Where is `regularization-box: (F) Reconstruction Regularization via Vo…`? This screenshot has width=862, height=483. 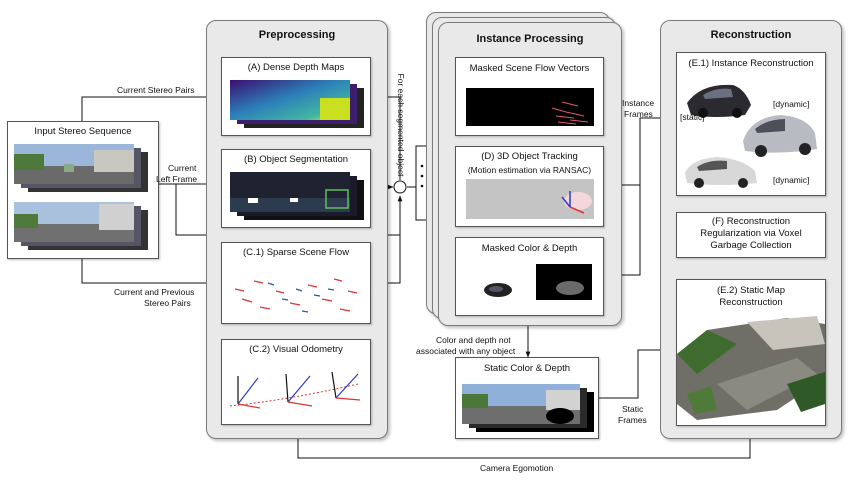 regularization-box: (F) Reconstruction Regularization via Vo… is located at coordinates (751, 235).